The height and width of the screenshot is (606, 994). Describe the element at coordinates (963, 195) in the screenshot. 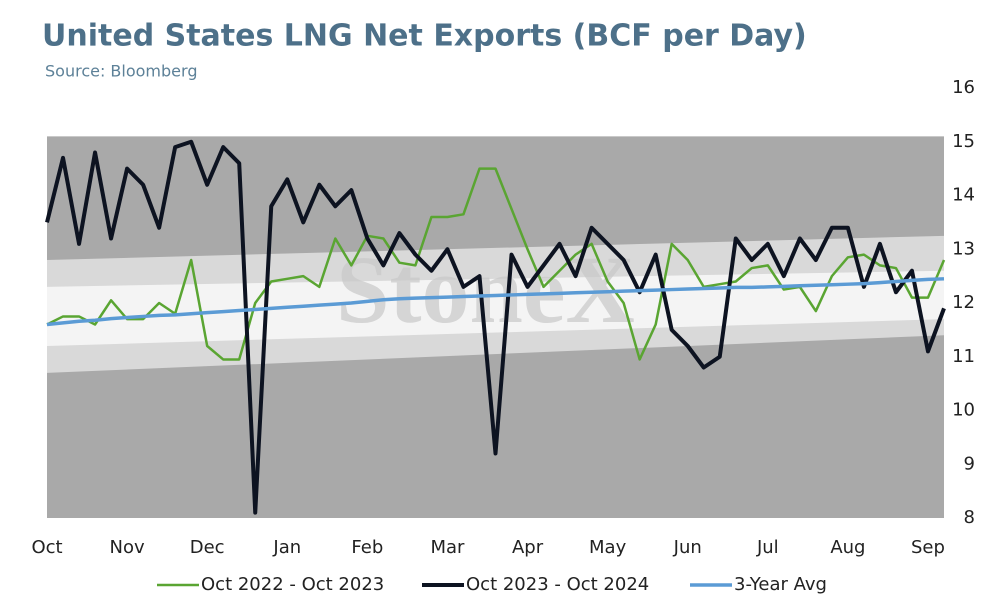

I see `y-tick-label: 14` at that location.